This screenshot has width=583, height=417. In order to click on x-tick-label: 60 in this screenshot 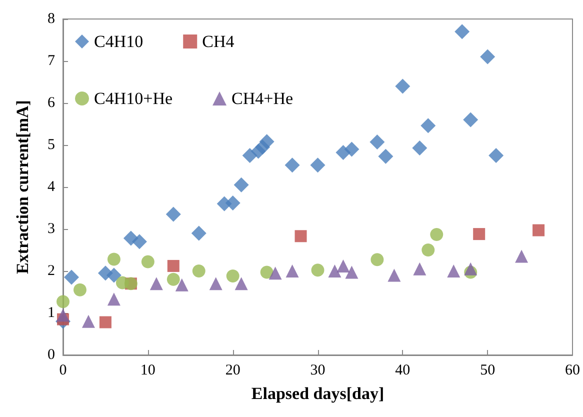, I will do `click(572, 370)`.